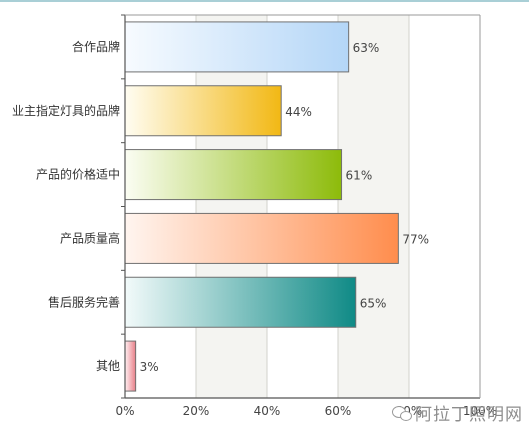  What do you see at coordinates (402, 413) in the screenshot?
I see `wechat-icon` at bounding box center [402, 413].